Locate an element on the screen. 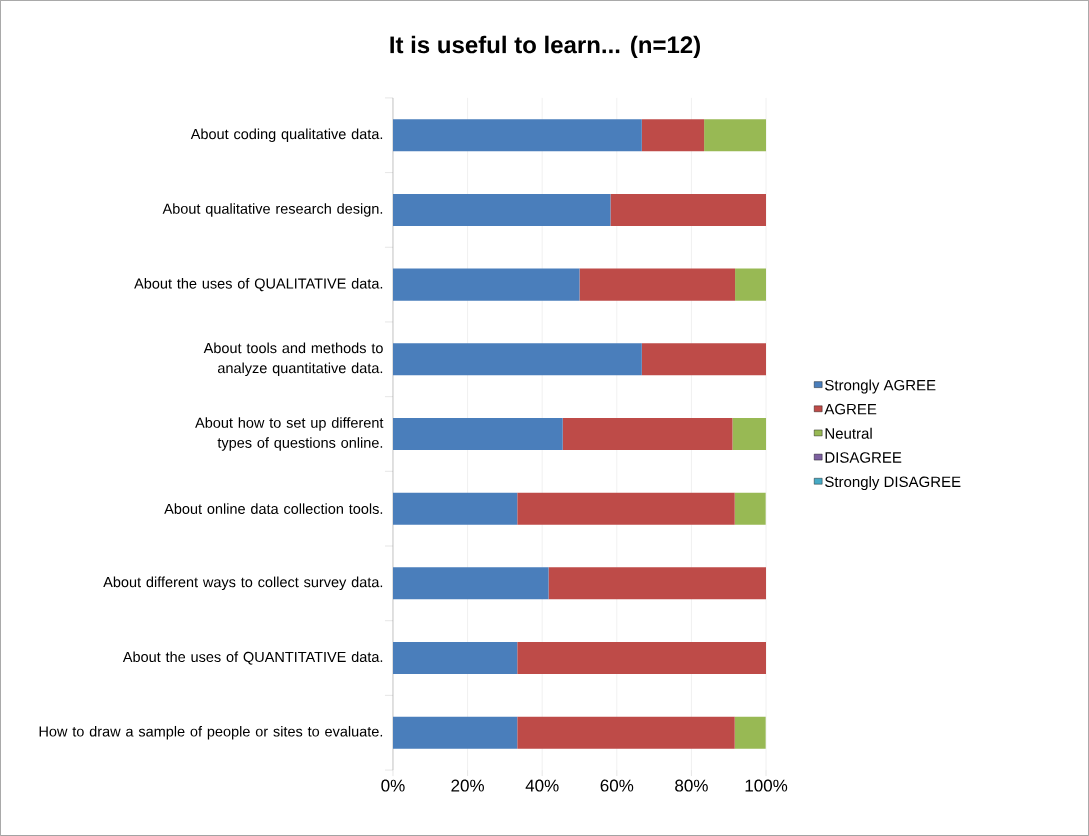 Image resolution: width=1089 pixels, height=836 pixels. chart-title: It is useful to learn... (n=12) is located at coordinates (545, 47).